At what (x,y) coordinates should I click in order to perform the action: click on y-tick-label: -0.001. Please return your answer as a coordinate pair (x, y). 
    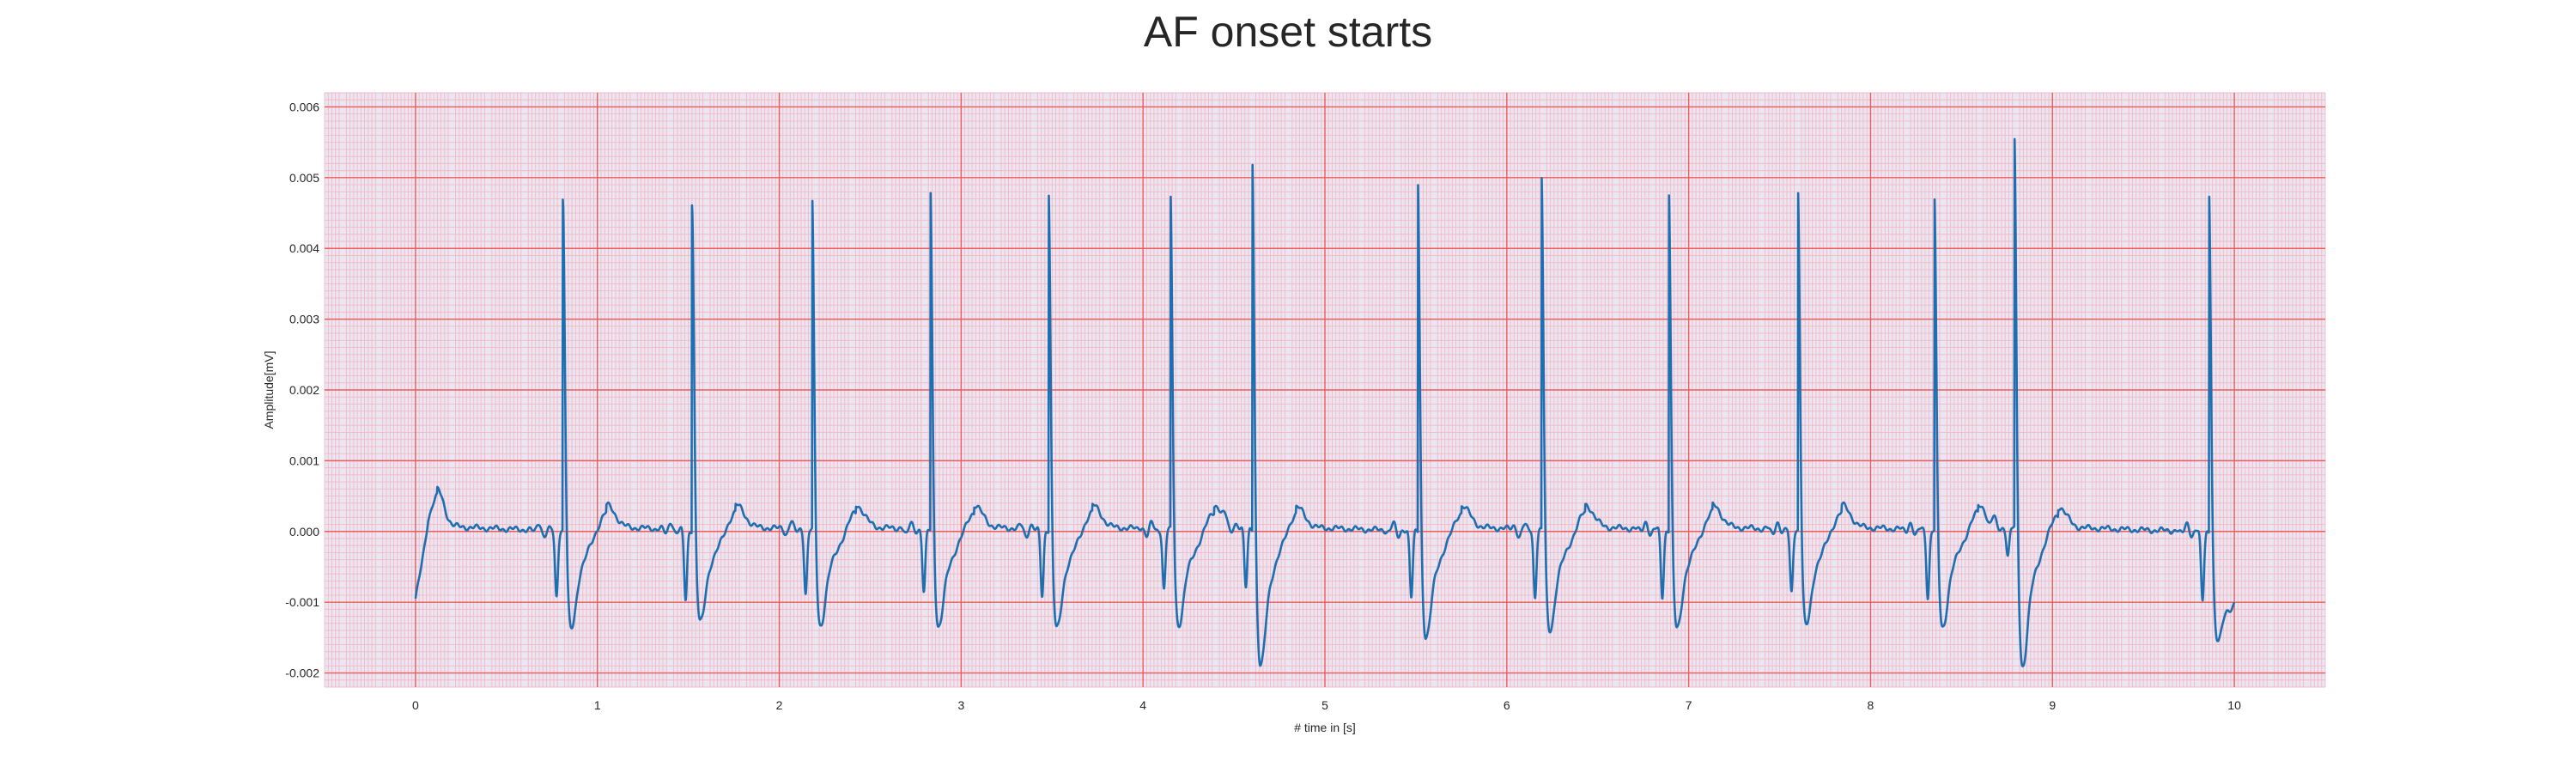
    Looking at the image, I should click on (302, 602).